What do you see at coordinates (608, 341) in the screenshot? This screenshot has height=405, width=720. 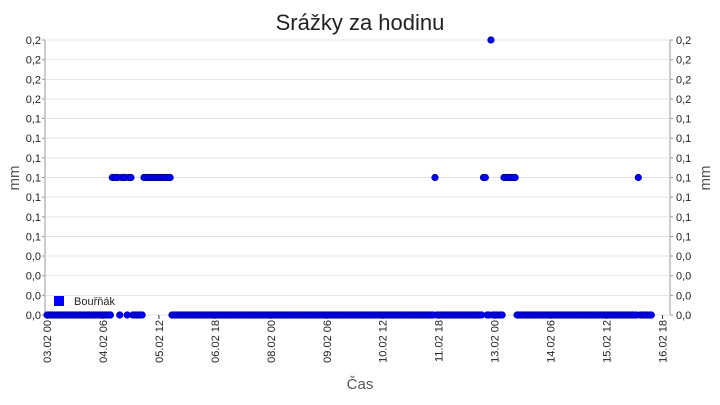 I see `x-tick-label: 15.02 12` at bounding box center [608, 341].